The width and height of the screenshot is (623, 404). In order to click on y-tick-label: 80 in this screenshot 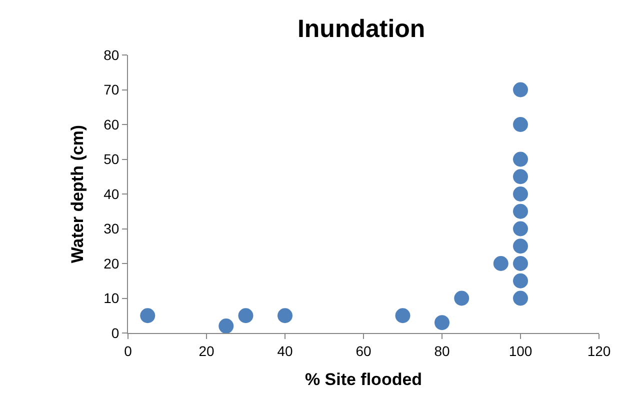, I will do `click(112, 54)`.